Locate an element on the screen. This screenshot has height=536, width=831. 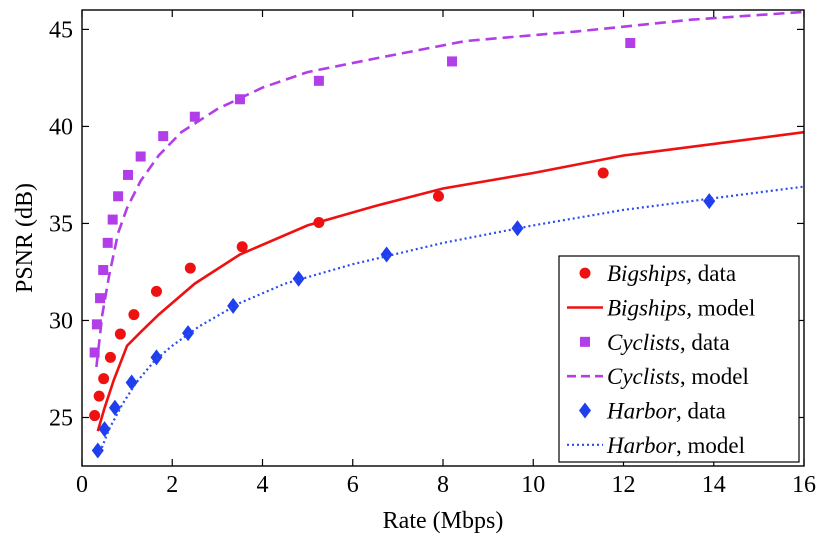
x-tick-label: 2 is located at coordinates (172, 485).